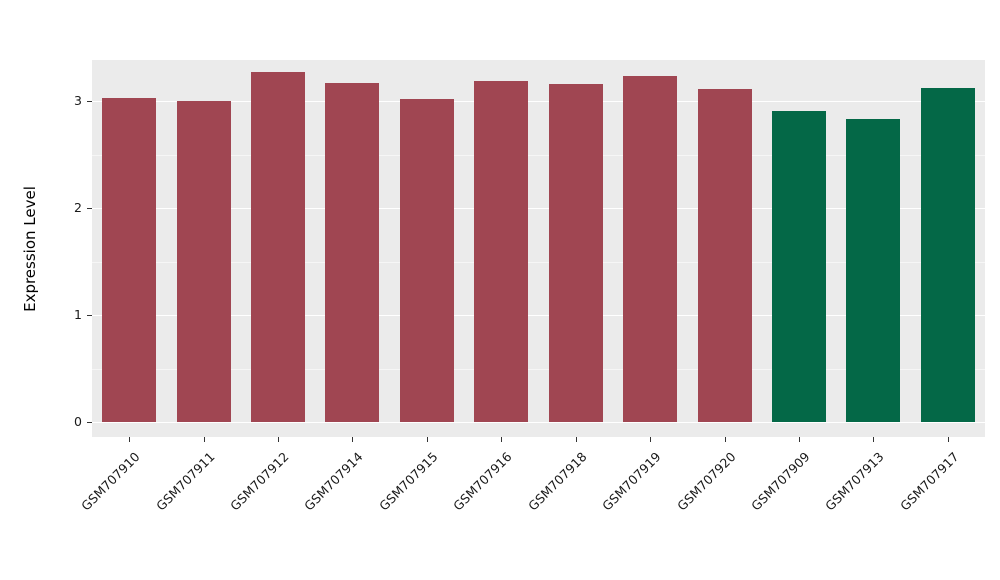 This screenshot has height=580, width=1000. I want to click on bar-GSM707915, so click(427, 260).